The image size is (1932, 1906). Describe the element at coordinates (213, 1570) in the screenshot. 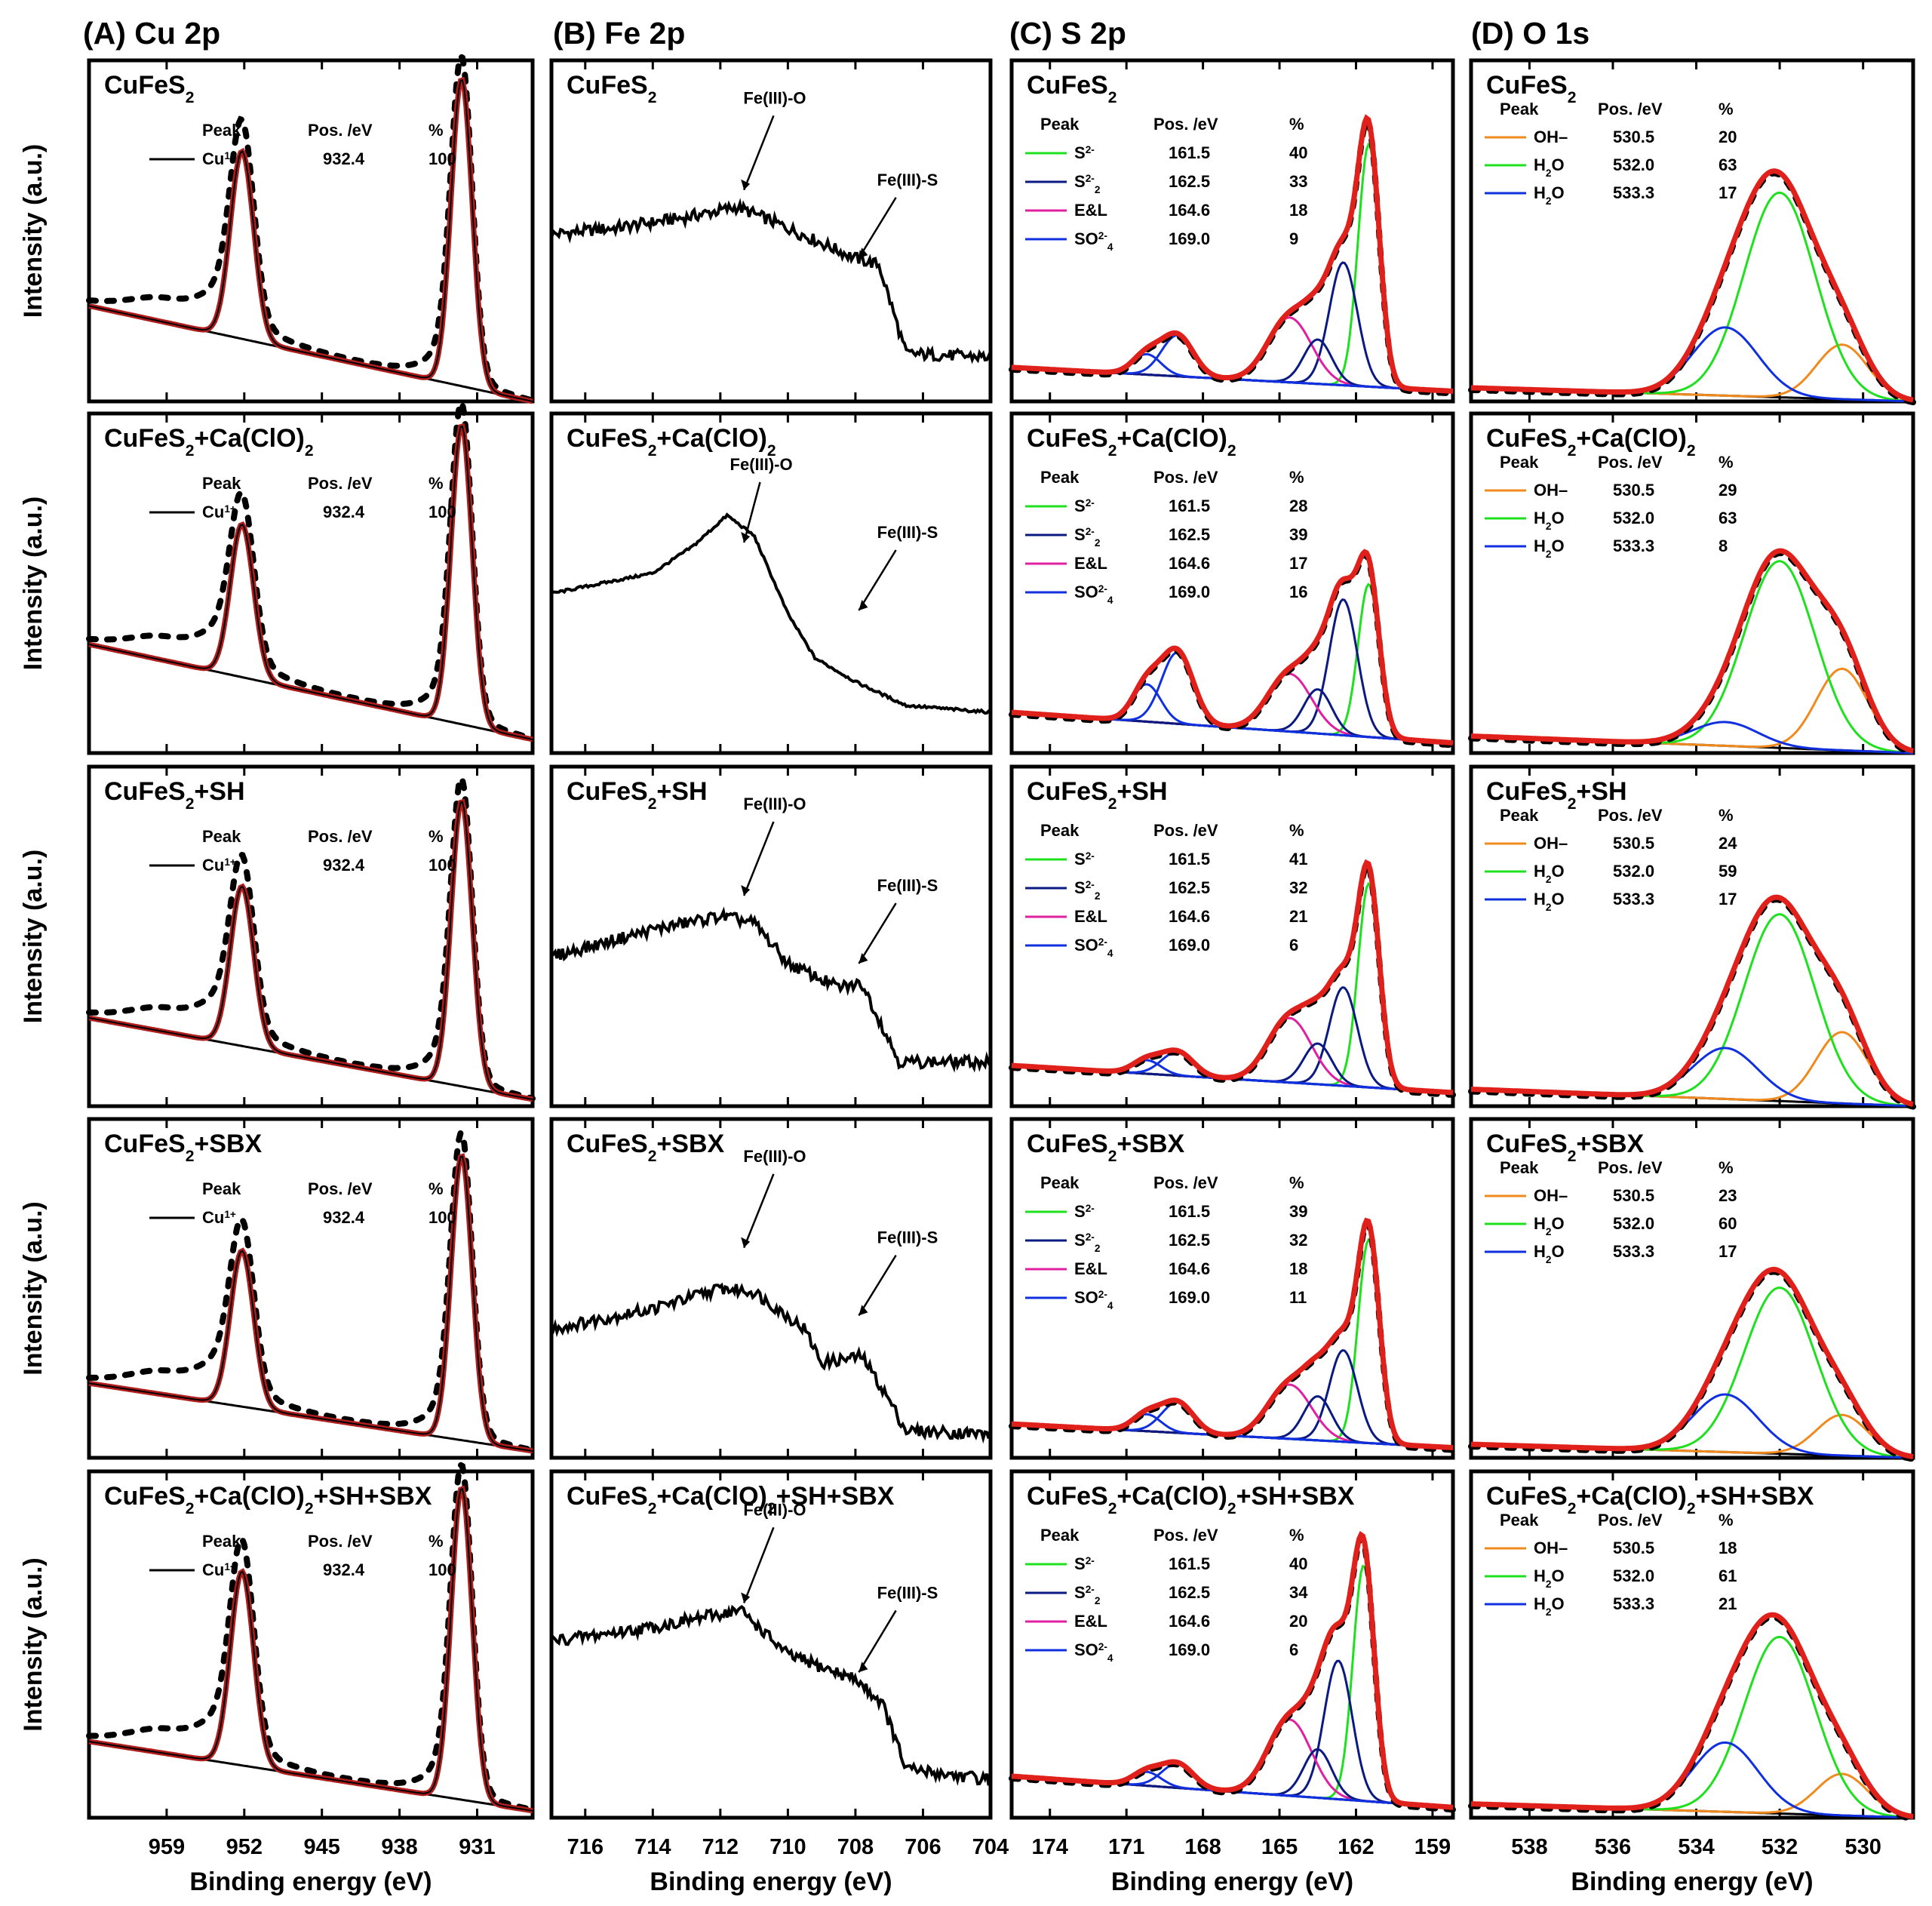

I see `text-run: Cu` at that location.